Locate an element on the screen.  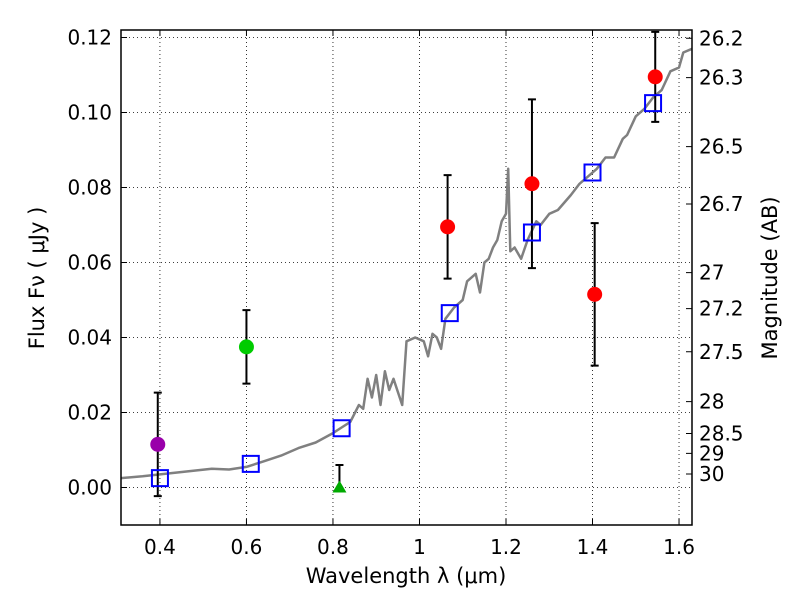
magnitude-tick-label: 27.5 is located at coordinates (721, 352).